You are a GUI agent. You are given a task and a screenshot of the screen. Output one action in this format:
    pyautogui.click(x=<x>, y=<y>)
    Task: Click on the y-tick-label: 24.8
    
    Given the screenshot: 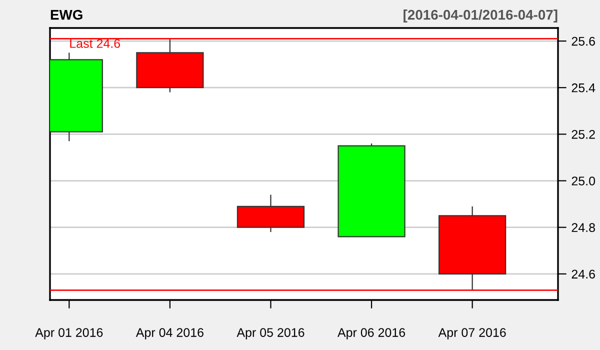 What is the action you would take?
    pyautogui.click(x=583, y=227)
    